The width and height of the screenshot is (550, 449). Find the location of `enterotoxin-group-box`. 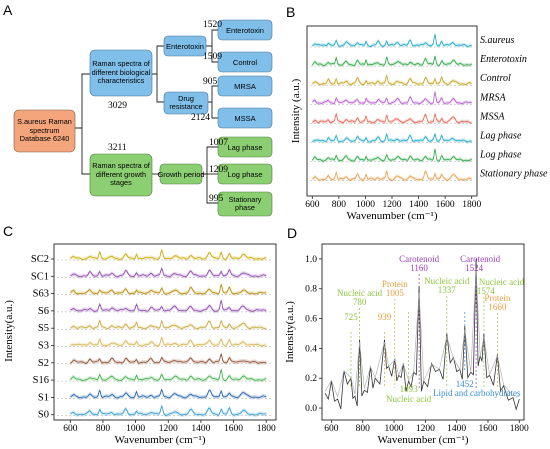

enterotoxin-group-box is located at coordinates (185, 46).